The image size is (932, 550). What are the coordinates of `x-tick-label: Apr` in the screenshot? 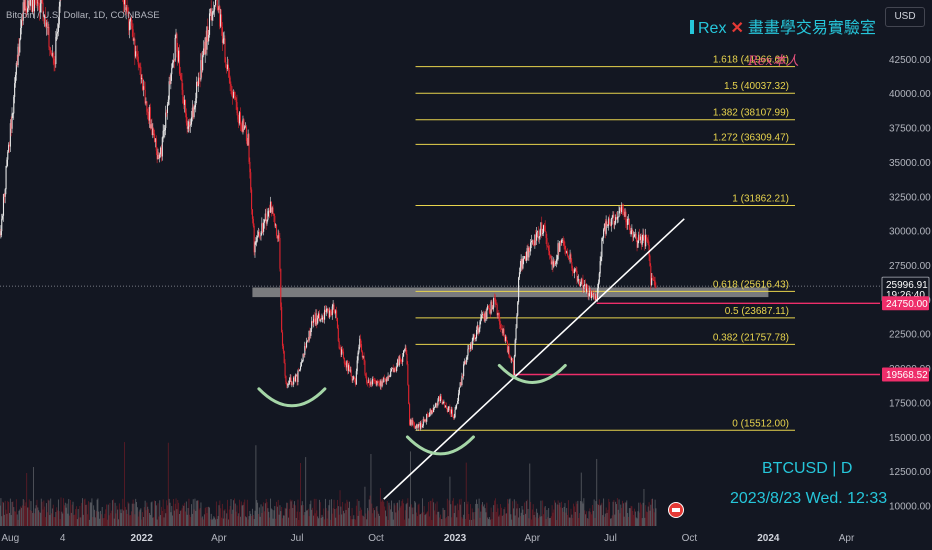 It's located at (219, 538).